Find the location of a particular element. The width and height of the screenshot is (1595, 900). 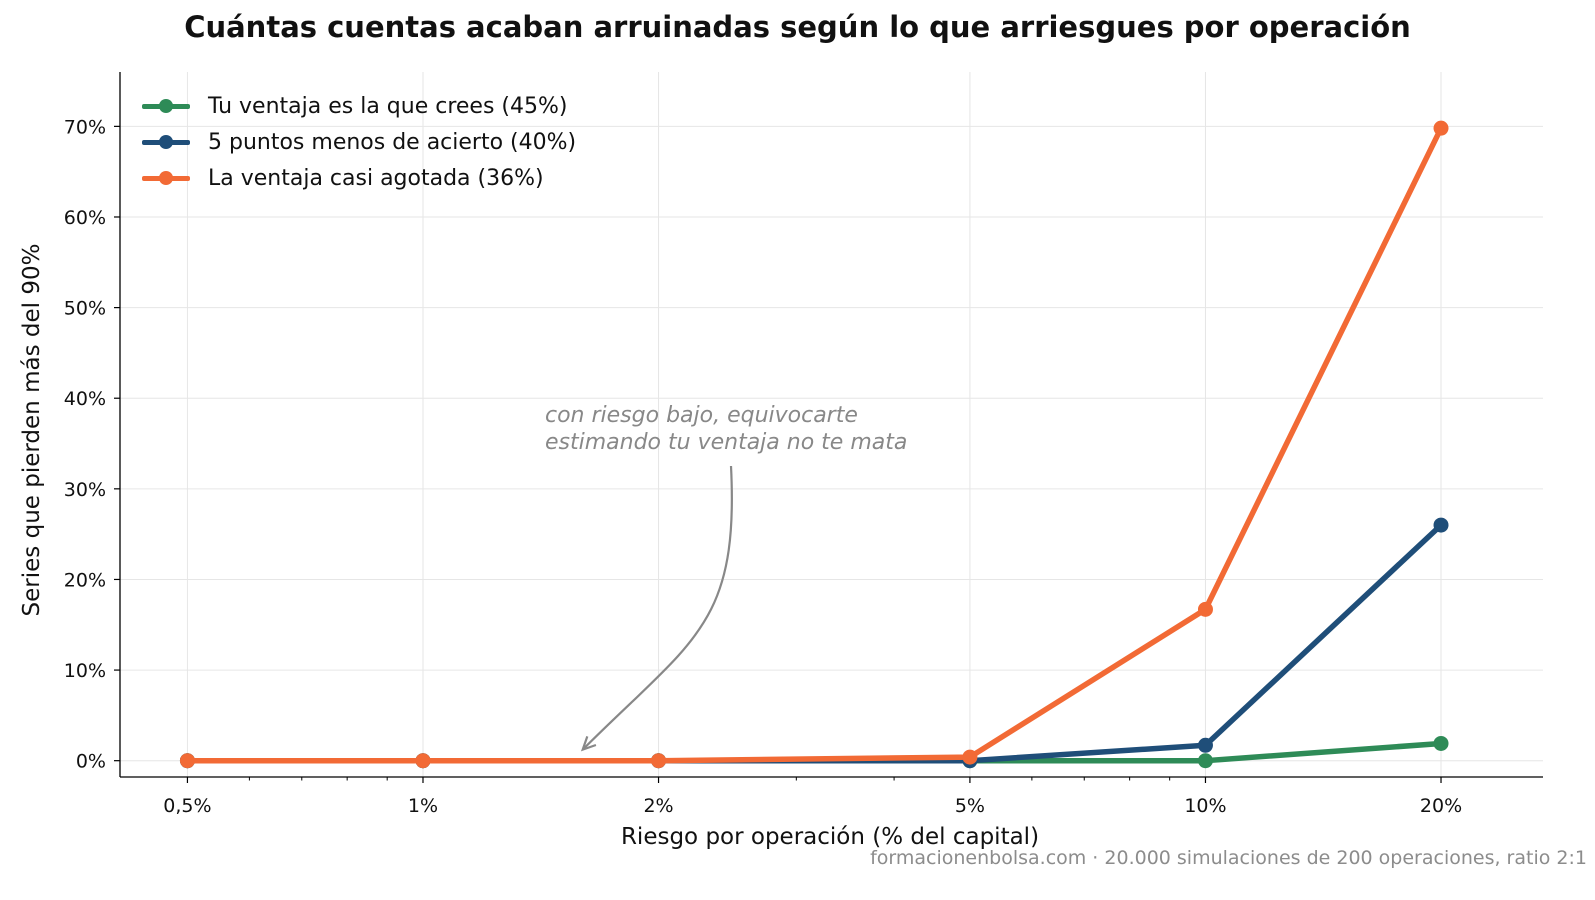

legend-label: La ventaja casi agotada (36%) is located at coordinates (376, 178).